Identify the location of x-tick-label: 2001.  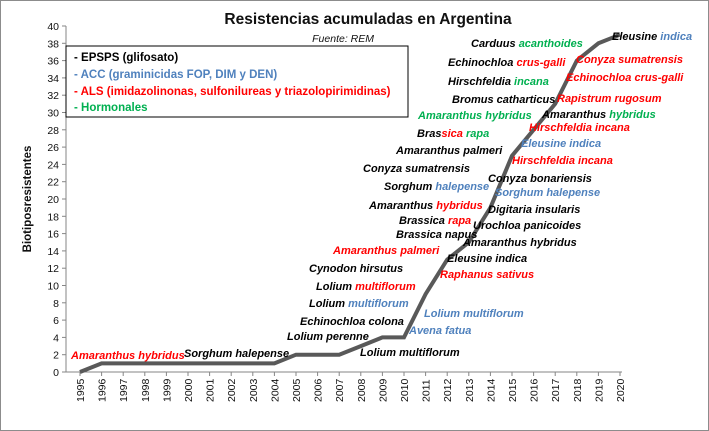
(211, 390).